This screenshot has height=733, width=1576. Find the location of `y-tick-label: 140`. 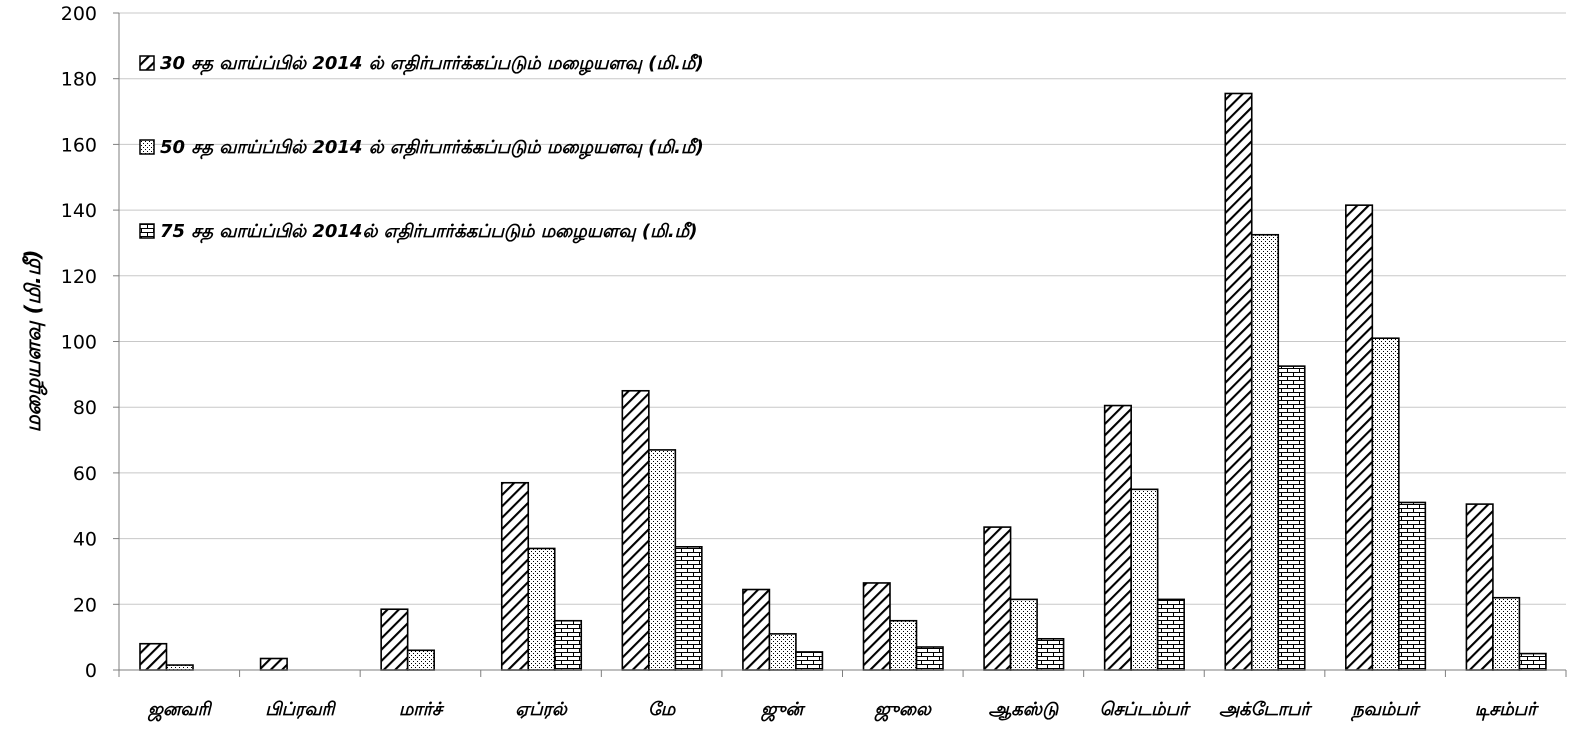

y-tick-label: 140 is located at coordinates (79, 211).